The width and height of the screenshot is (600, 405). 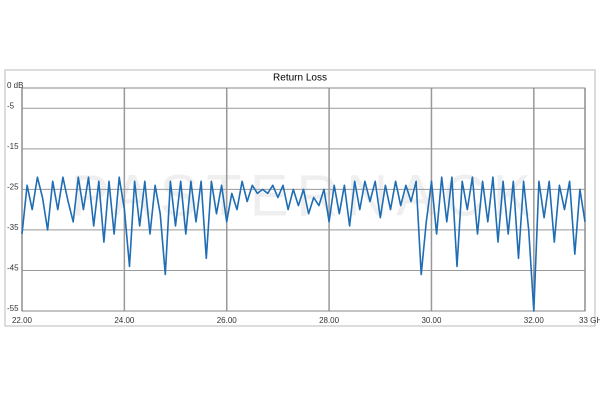 I want to click on x-tick-label: 24.00, so click(x=124, y=320).